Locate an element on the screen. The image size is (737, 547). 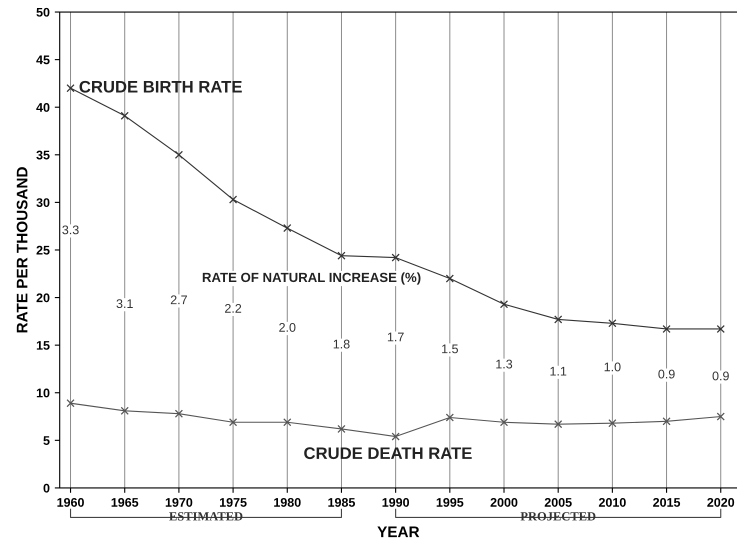
y-tick-label: 25 is located at coordinates (43, 250).